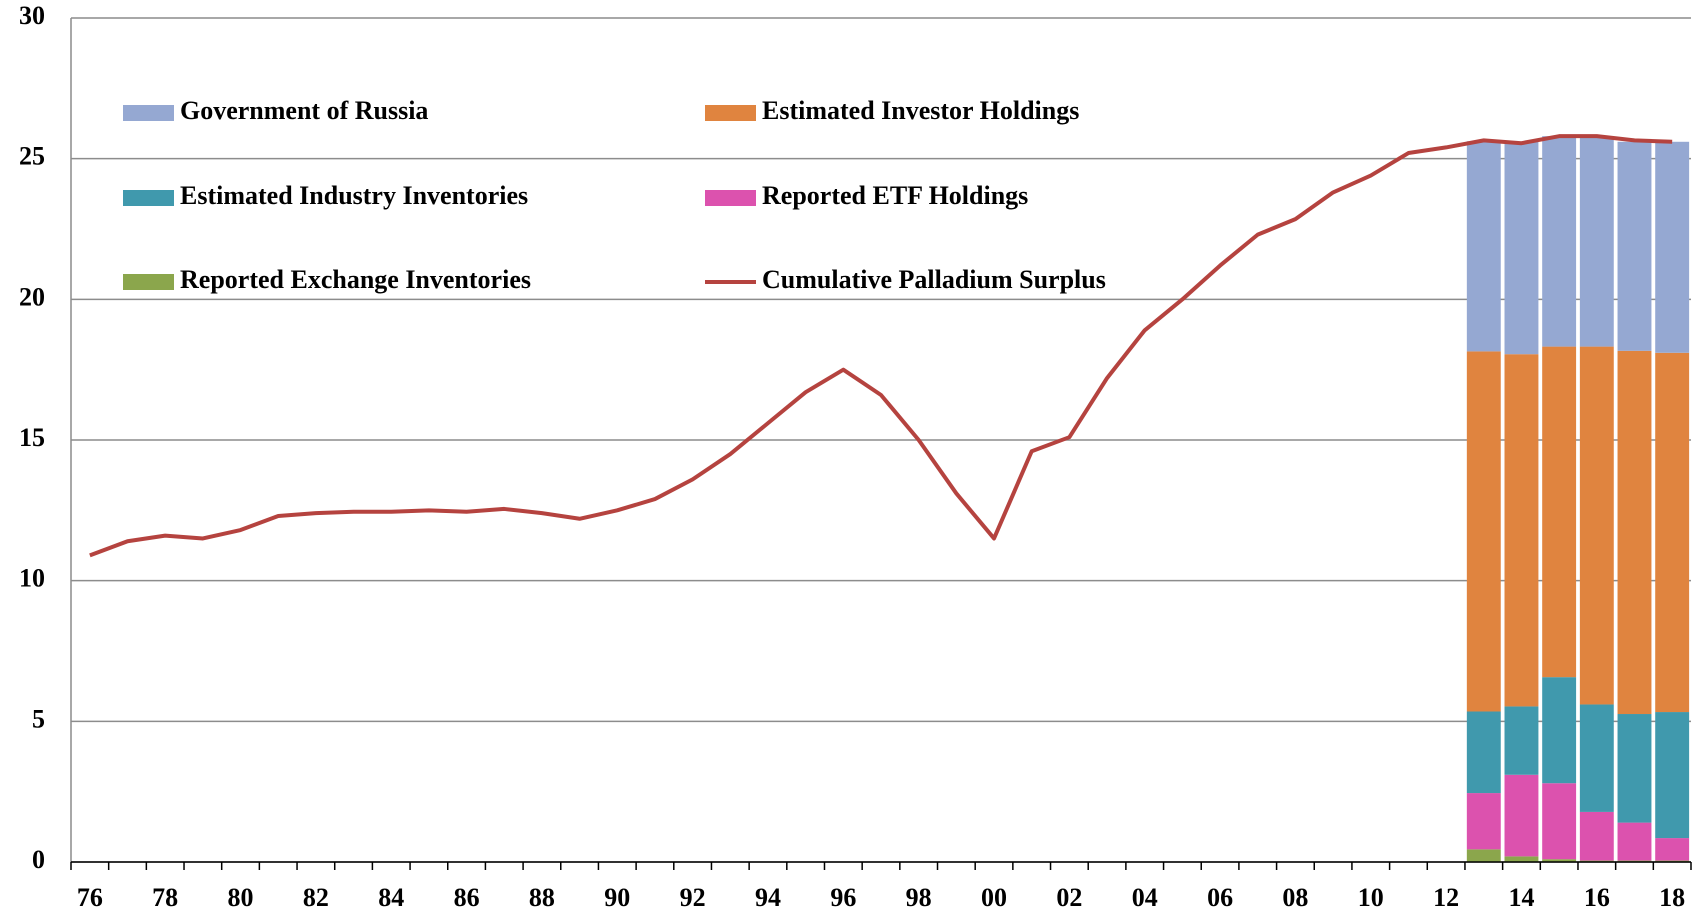 The width and height of the screenshot is (1702, 913). What do you see at coordinates (165, 897) in the screenshot?
I see `x-tick-label: 78` at bounding box center [165, 897].